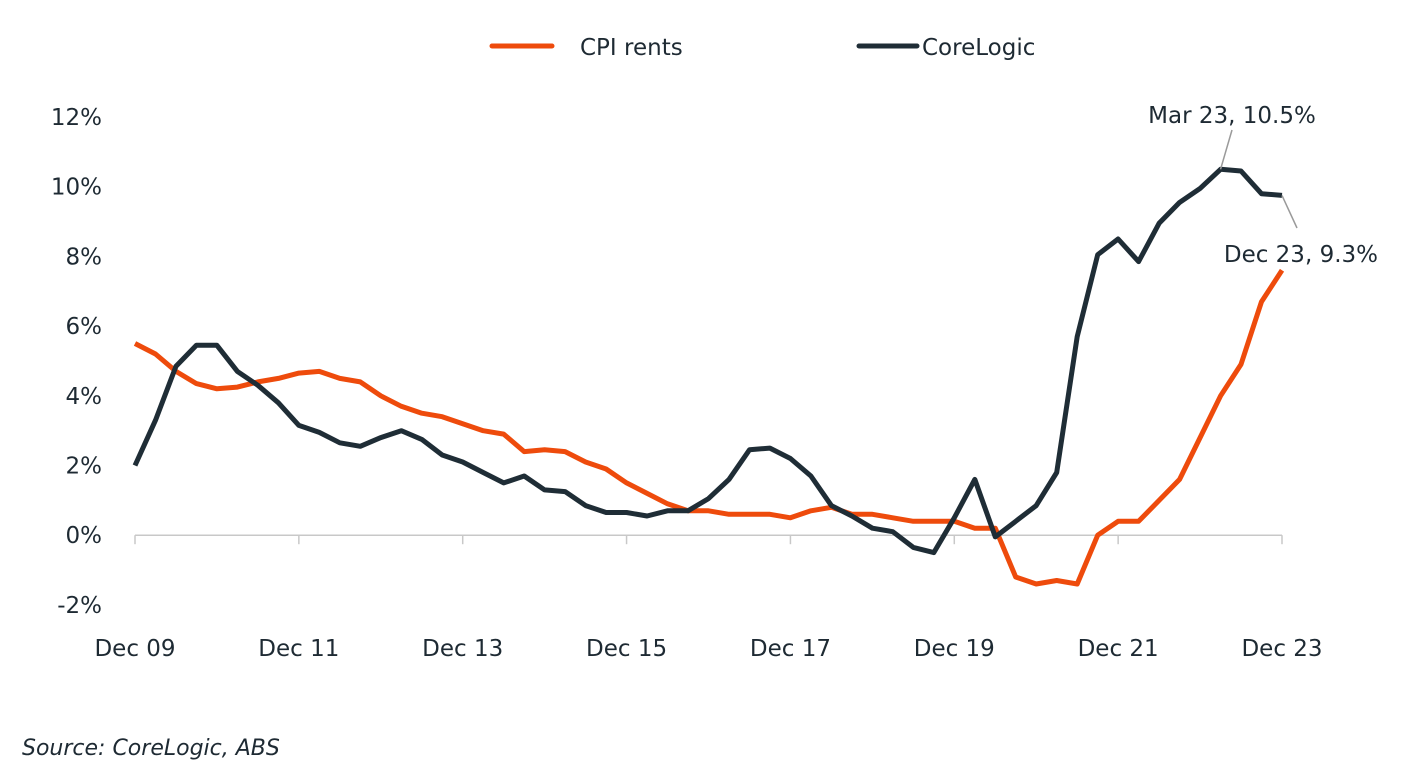 This screenshot has height=774, width=1414. Describe the element at coordinates (978, 48) in the screenshot. I see `legend-label: CoreLogic` at that location.